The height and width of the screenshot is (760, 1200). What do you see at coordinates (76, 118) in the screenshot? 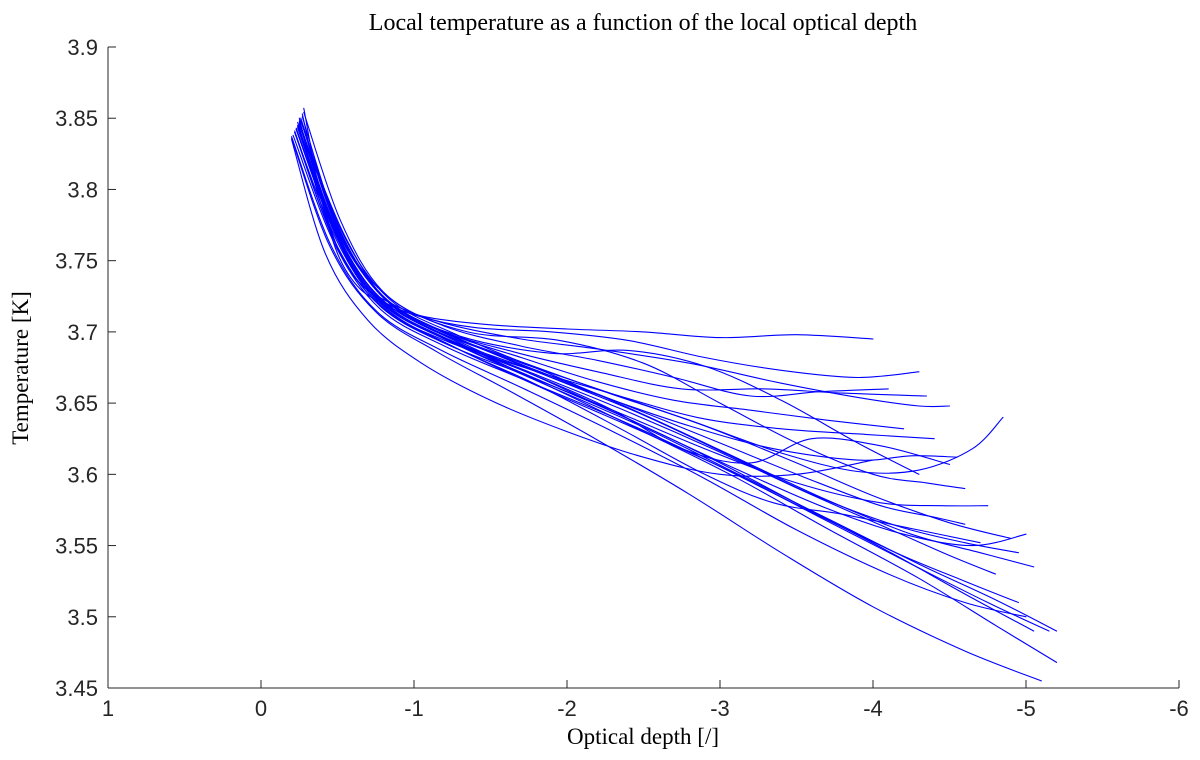
I see `y-tick-label: 3.85` at bounding box center [76, 118].